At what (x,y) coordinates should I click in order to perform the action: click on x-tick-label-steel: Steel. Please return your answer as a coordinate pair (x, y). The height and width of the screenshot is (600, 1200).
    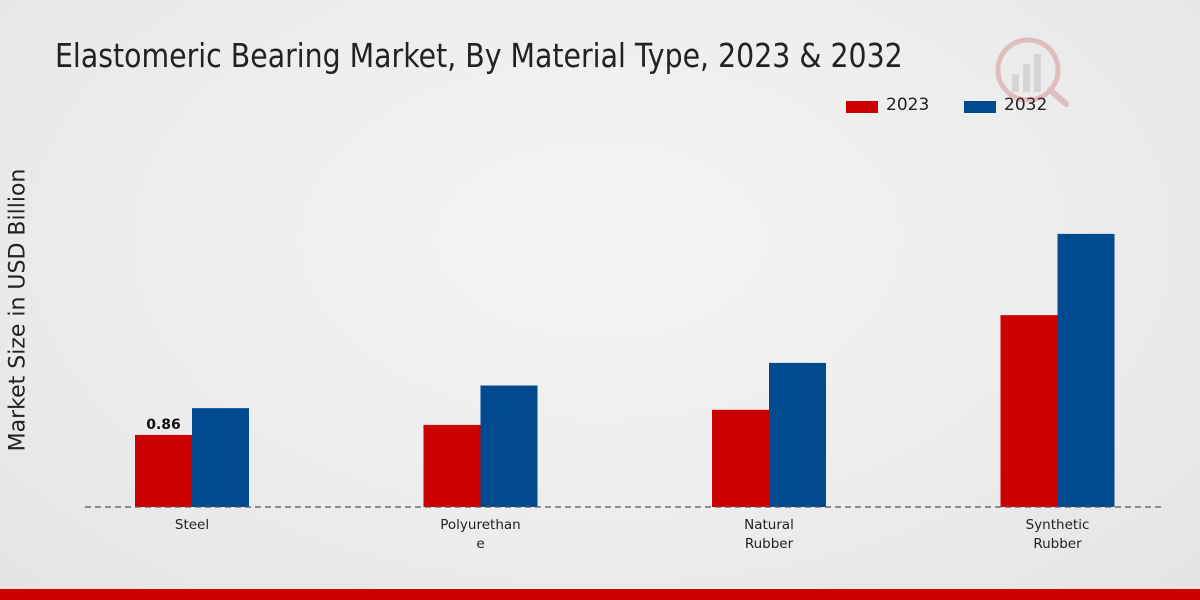
    Looking at the image, I should click on (192, 525).